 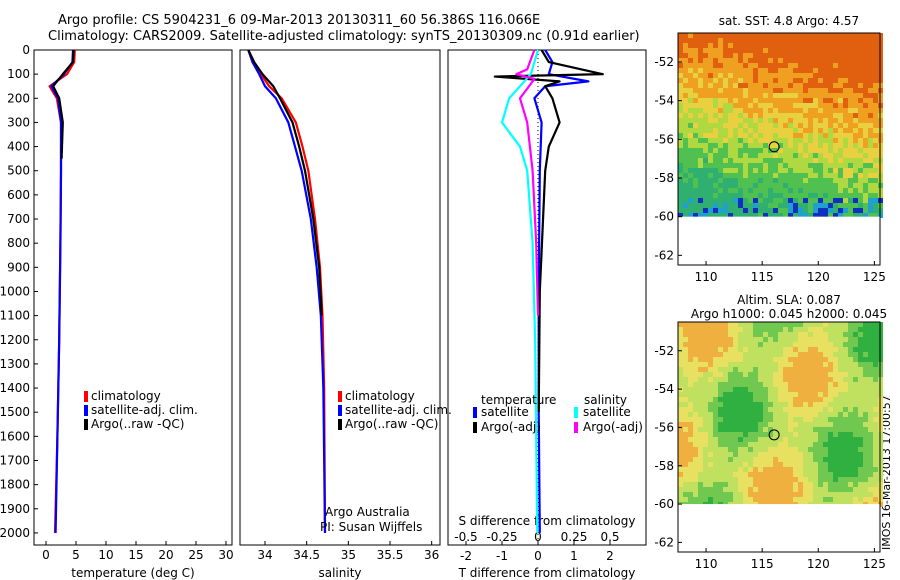 What do you see at coordinates (371, 527) in the screenshot?
I see `credit-line: PI: Susan Wijffels` at bounding box center [371, 527].